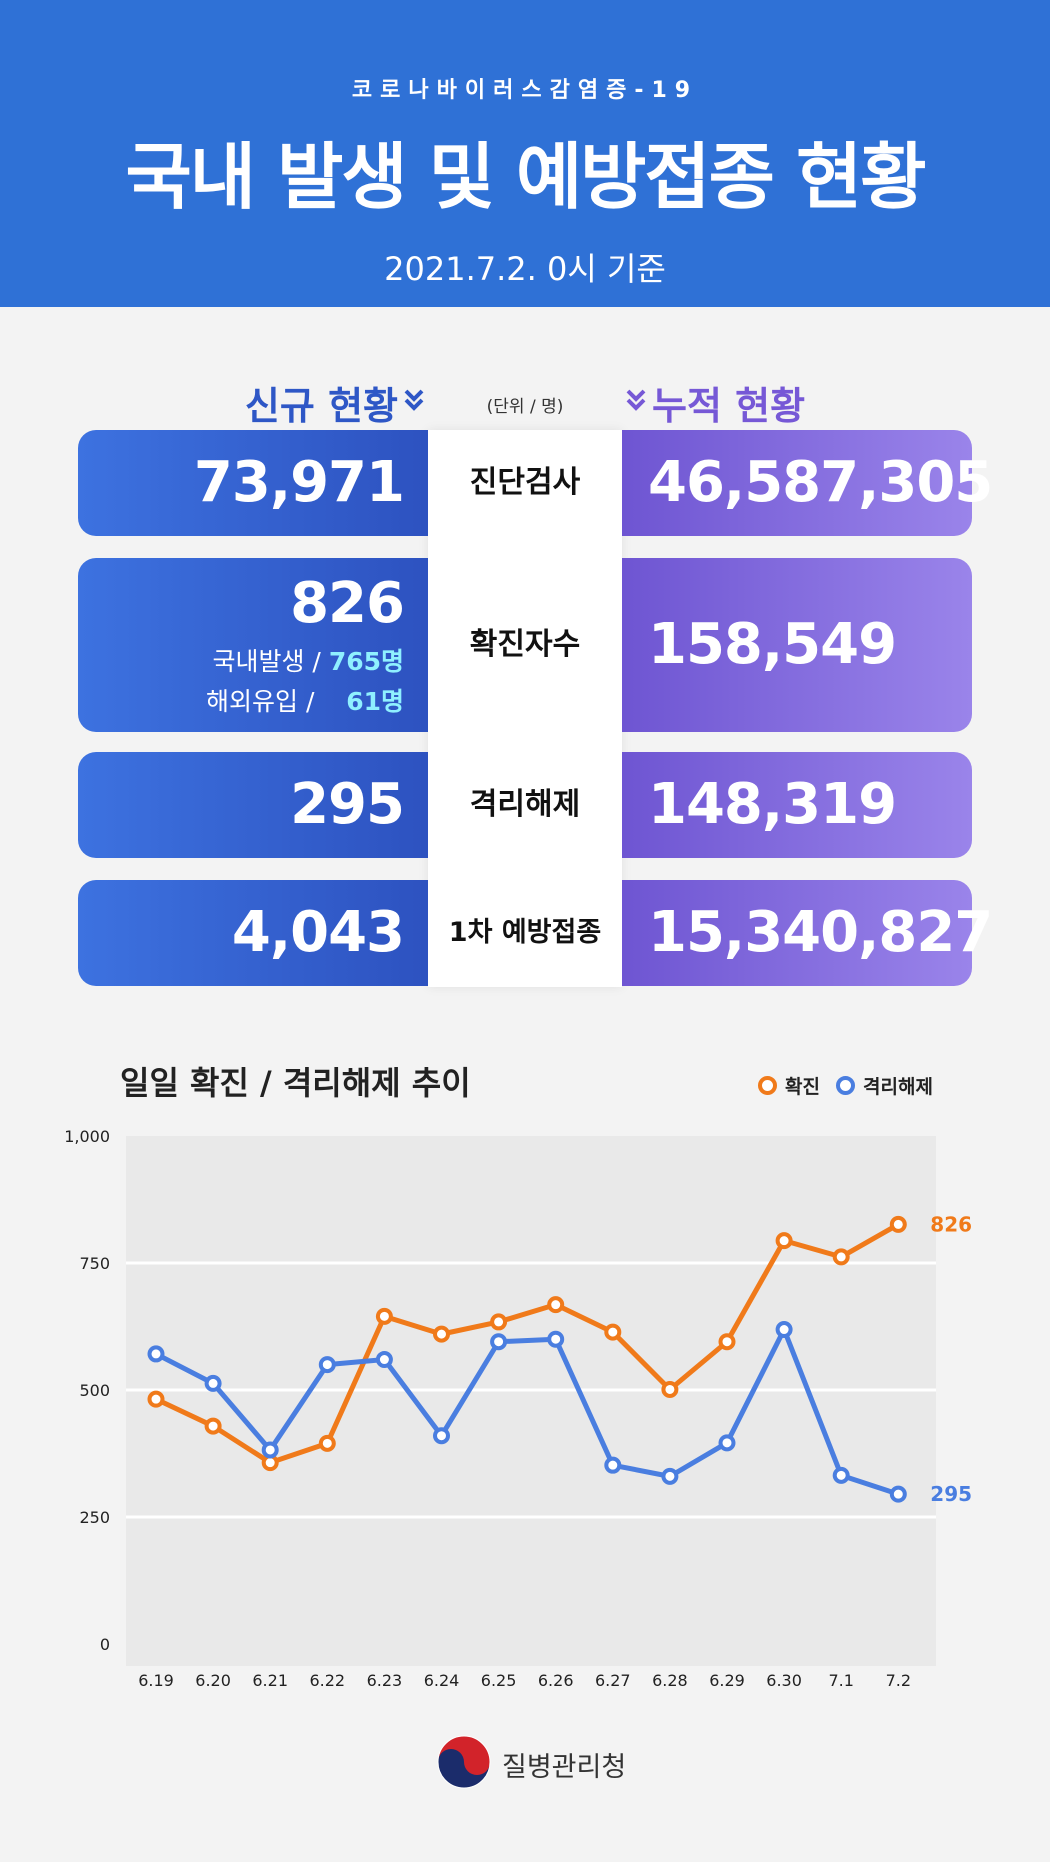  I want to click on x-tick-label: 6.23, so click(385, 1680).